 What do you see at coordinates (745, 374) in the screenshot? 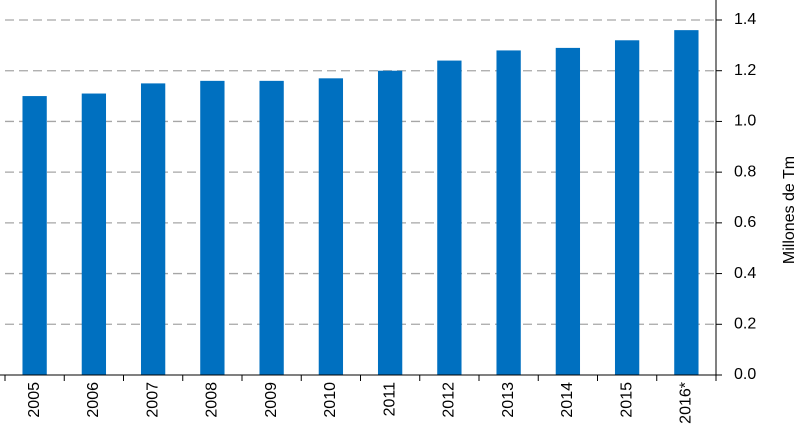
I see `y-tick-label: 0.0` at bounding box center [745, 374].